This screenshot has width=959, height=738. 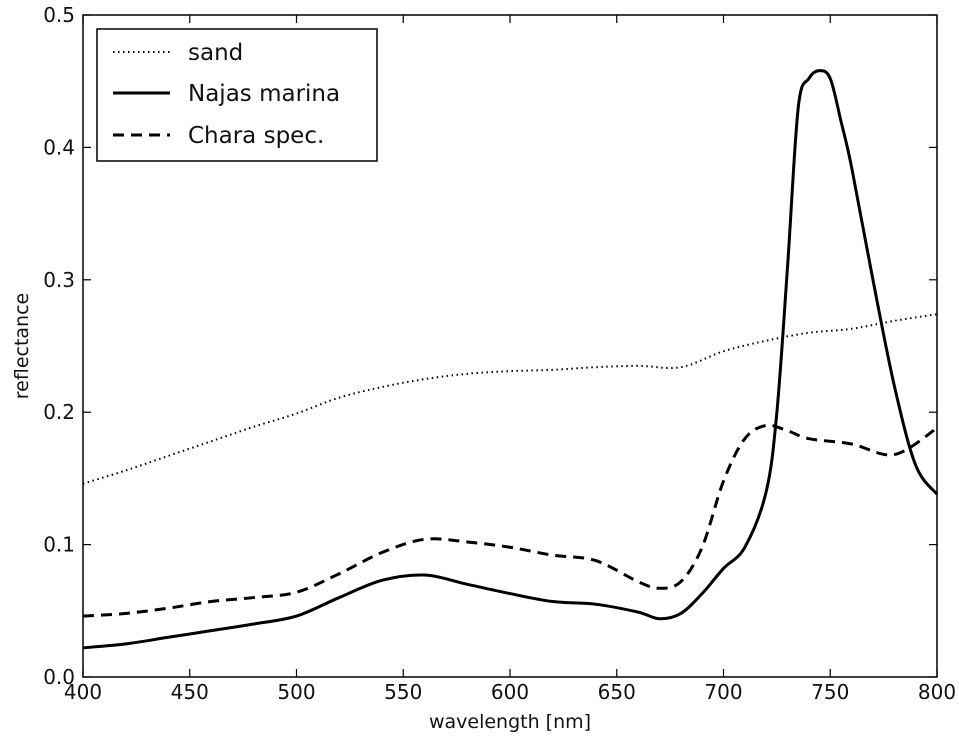 What do you see at coordinates (264, 94) in the screenshot?
I see `legend-label-najas-marina: Najas marina` at bounding box center [264, 94].